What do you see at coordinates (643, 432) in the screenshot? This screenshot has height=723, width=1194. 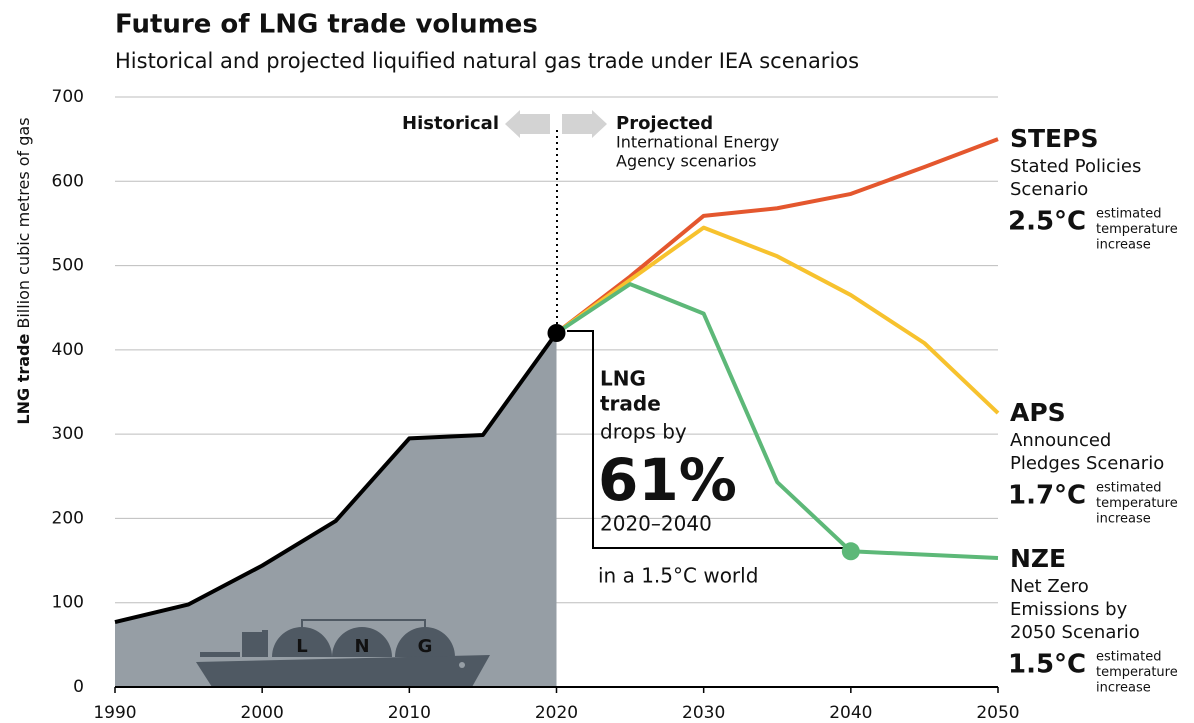 I see `callout-text: drops by` at bounding box center [643, 432].